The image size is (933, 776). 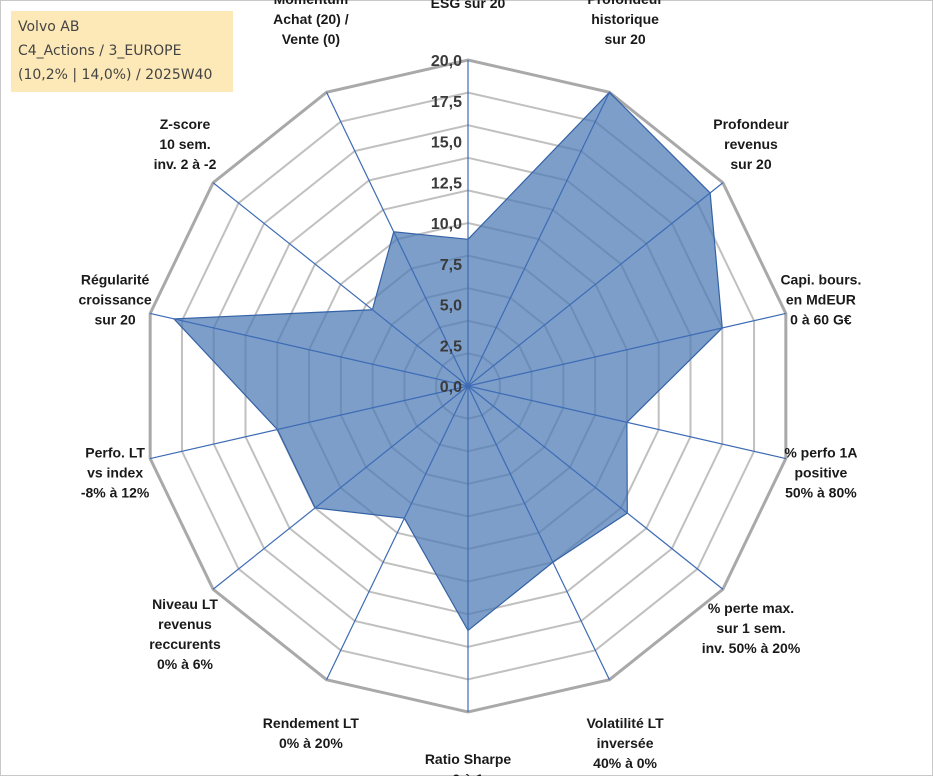 What do you see at coordinates (446, 143) in the screenshot?
I see `r-tick-label-6: 15,0` at bounding box center [446, 143].